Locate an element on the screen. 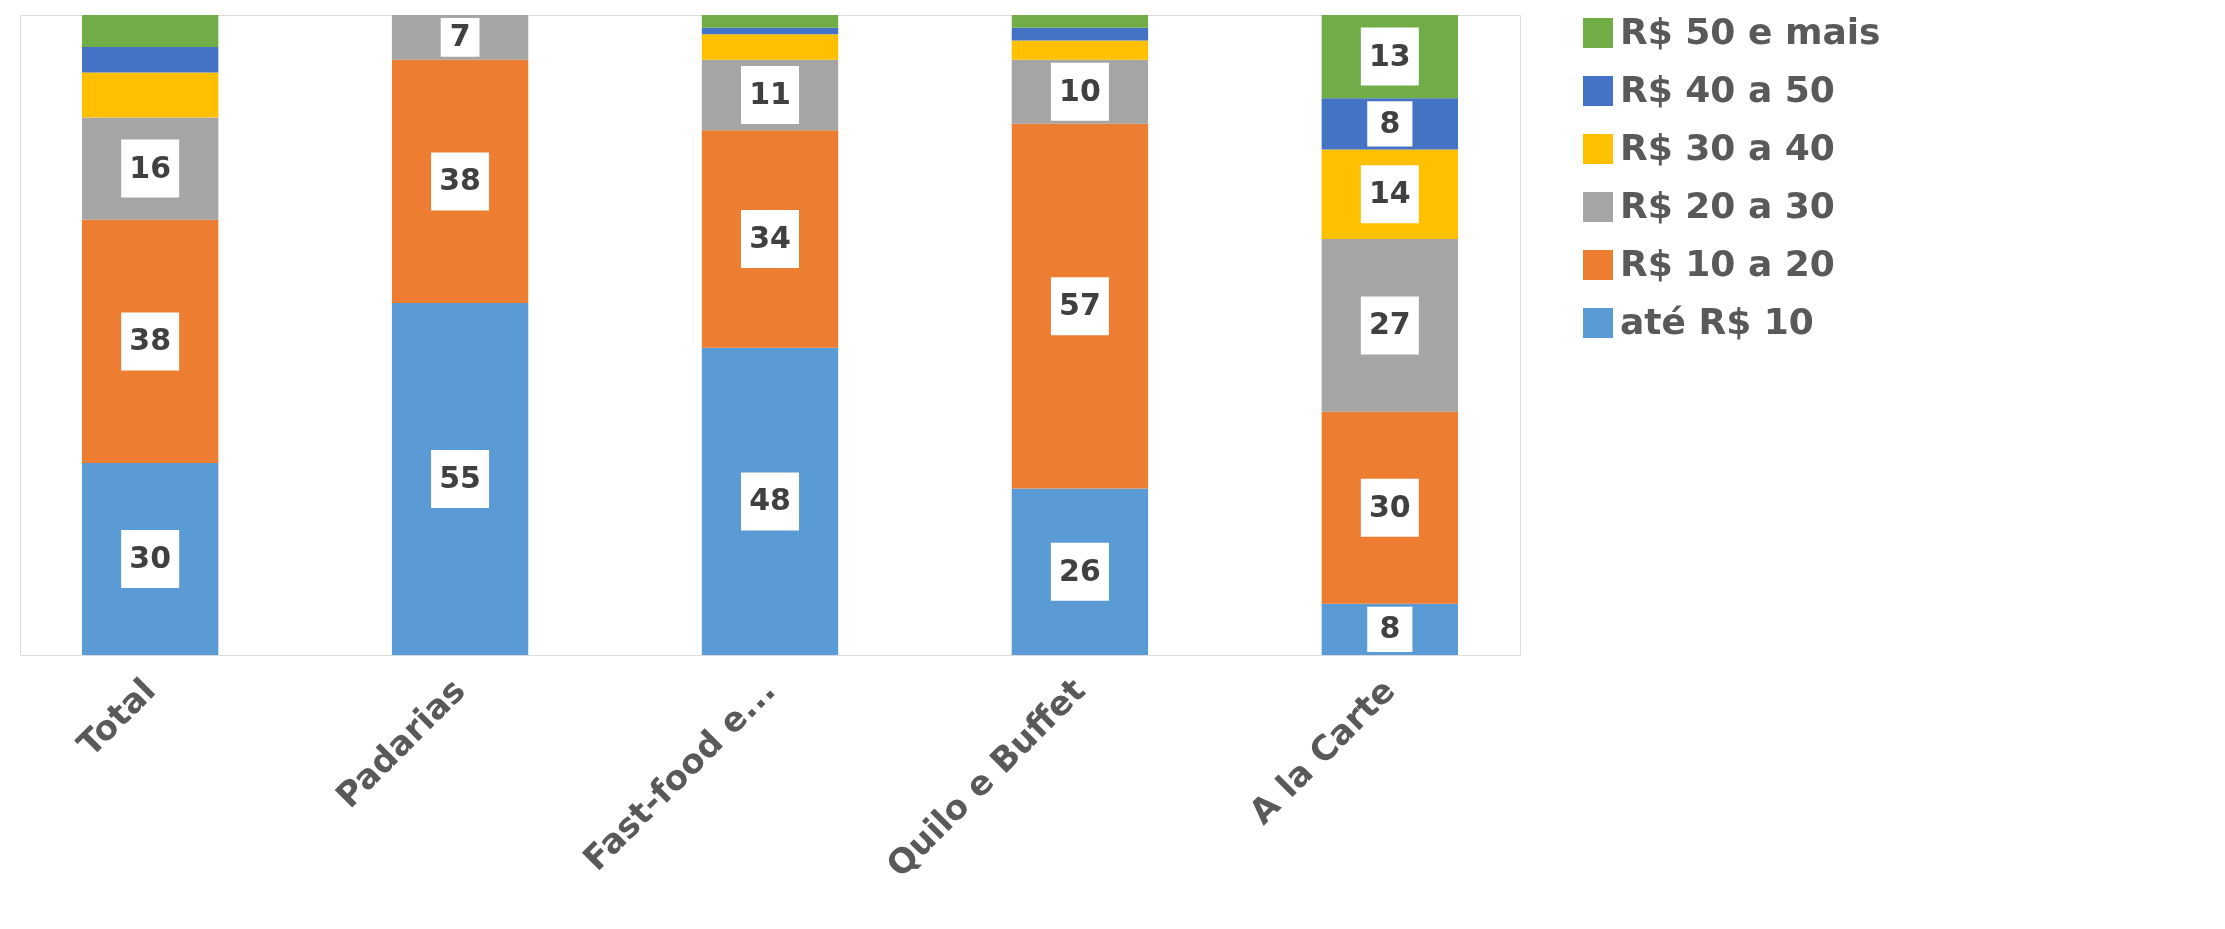 This screenshot has height=929, width=2225. data-label: 16 is located at coordinates (150, 167).